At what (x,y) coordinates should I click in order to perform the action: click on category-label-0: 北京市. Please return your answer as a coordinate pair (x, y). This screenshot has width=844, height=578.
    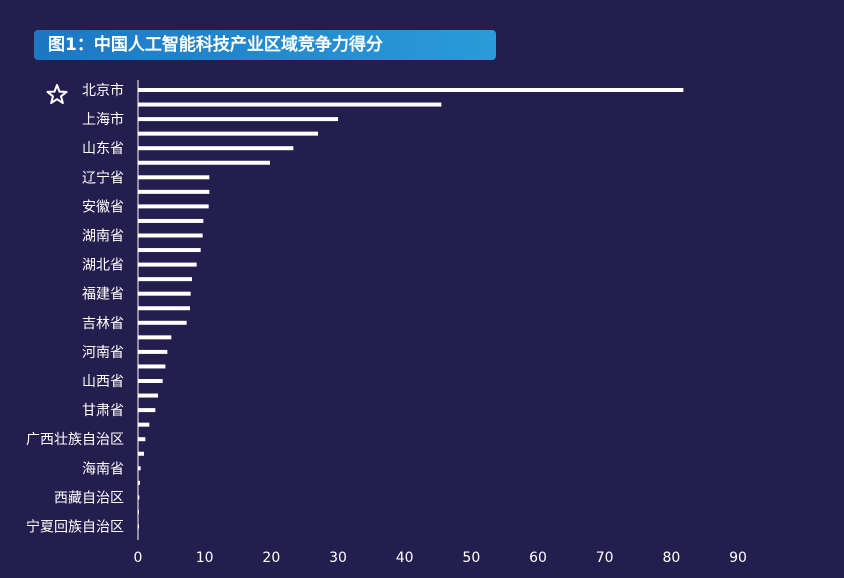
    Looking at the image, I should click on (103, 90).